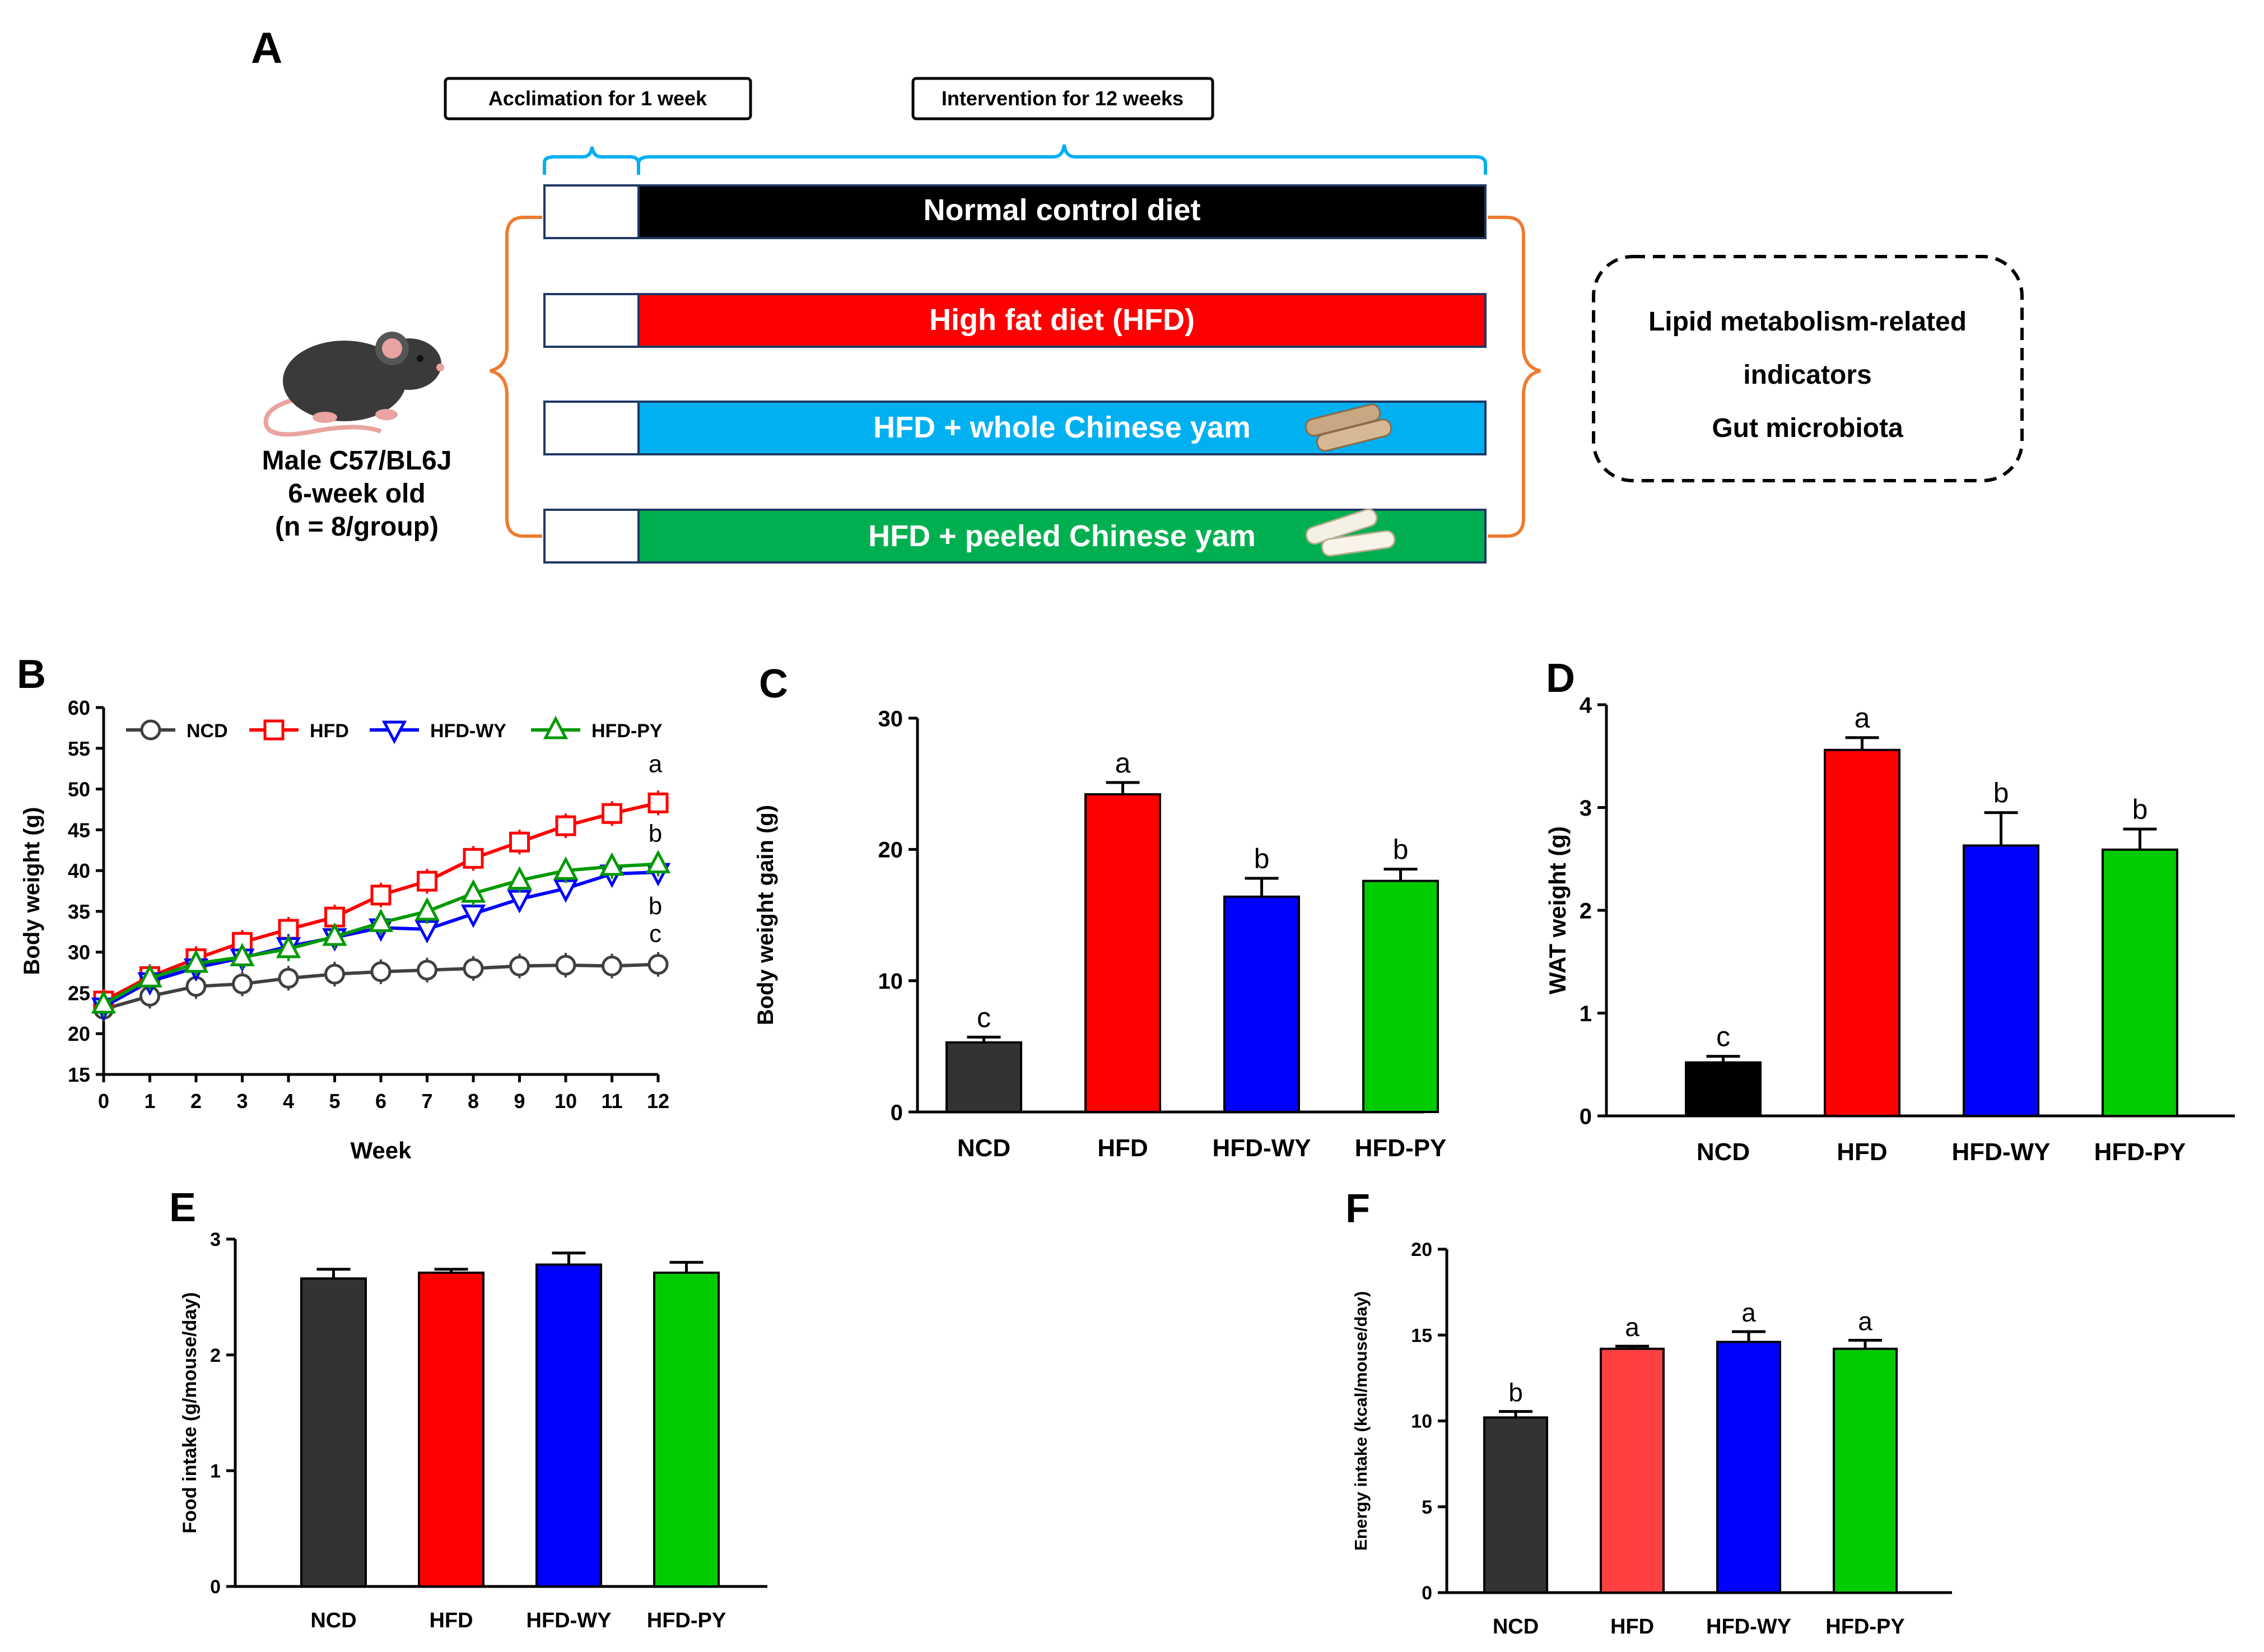  What do you see at coordinates (890, 718) in the screenshot?
I see `y-tick-label: 30` at bounding box center [890, 718].